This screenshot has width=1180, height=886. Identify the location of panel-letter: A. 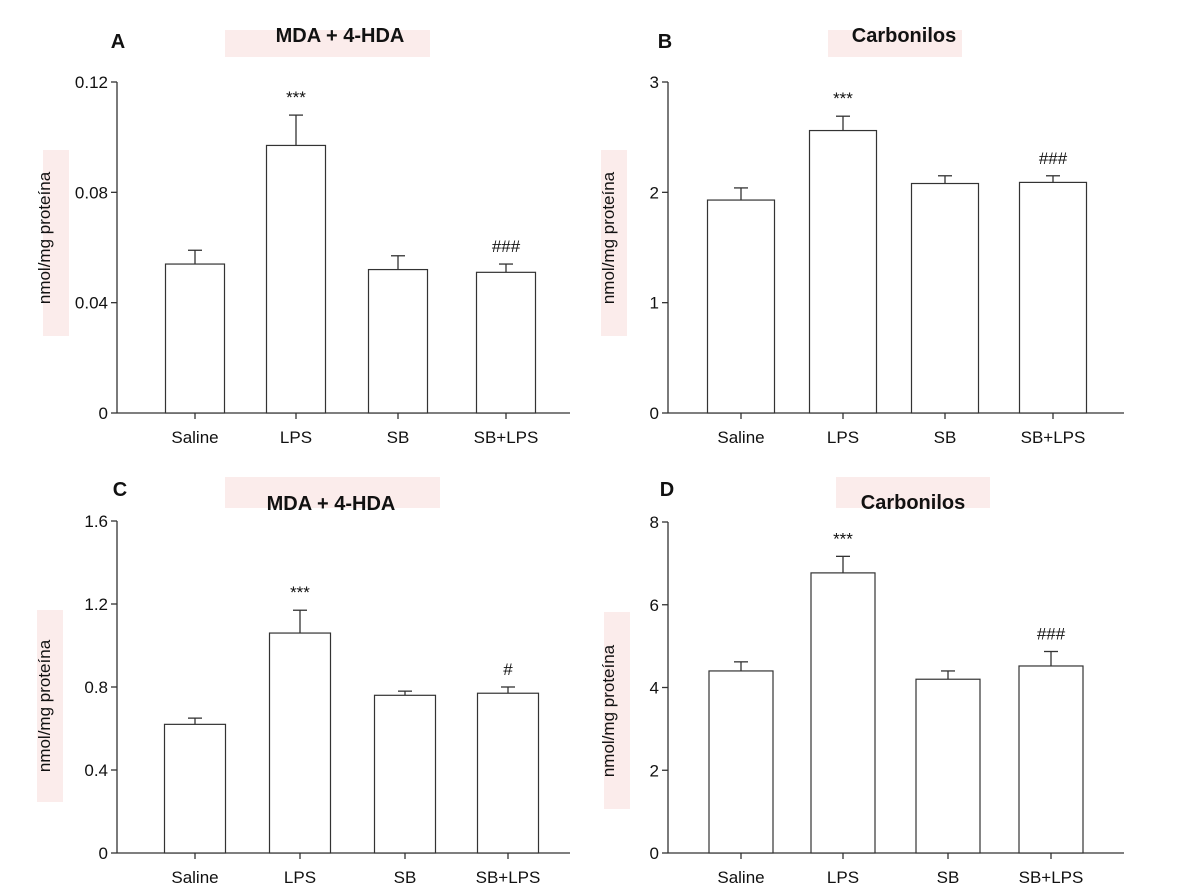
(118, 42).